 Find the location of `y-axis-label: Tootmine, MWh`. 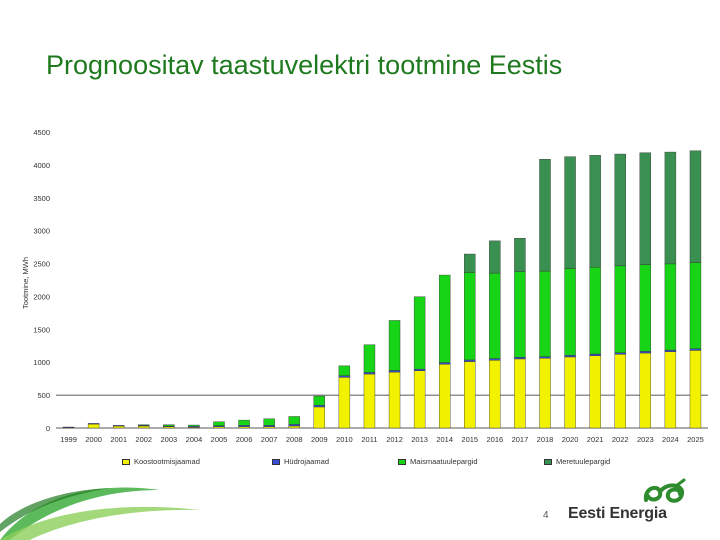

y-axis-label: Tootmine, MWh is located at coordinates (25, 283).